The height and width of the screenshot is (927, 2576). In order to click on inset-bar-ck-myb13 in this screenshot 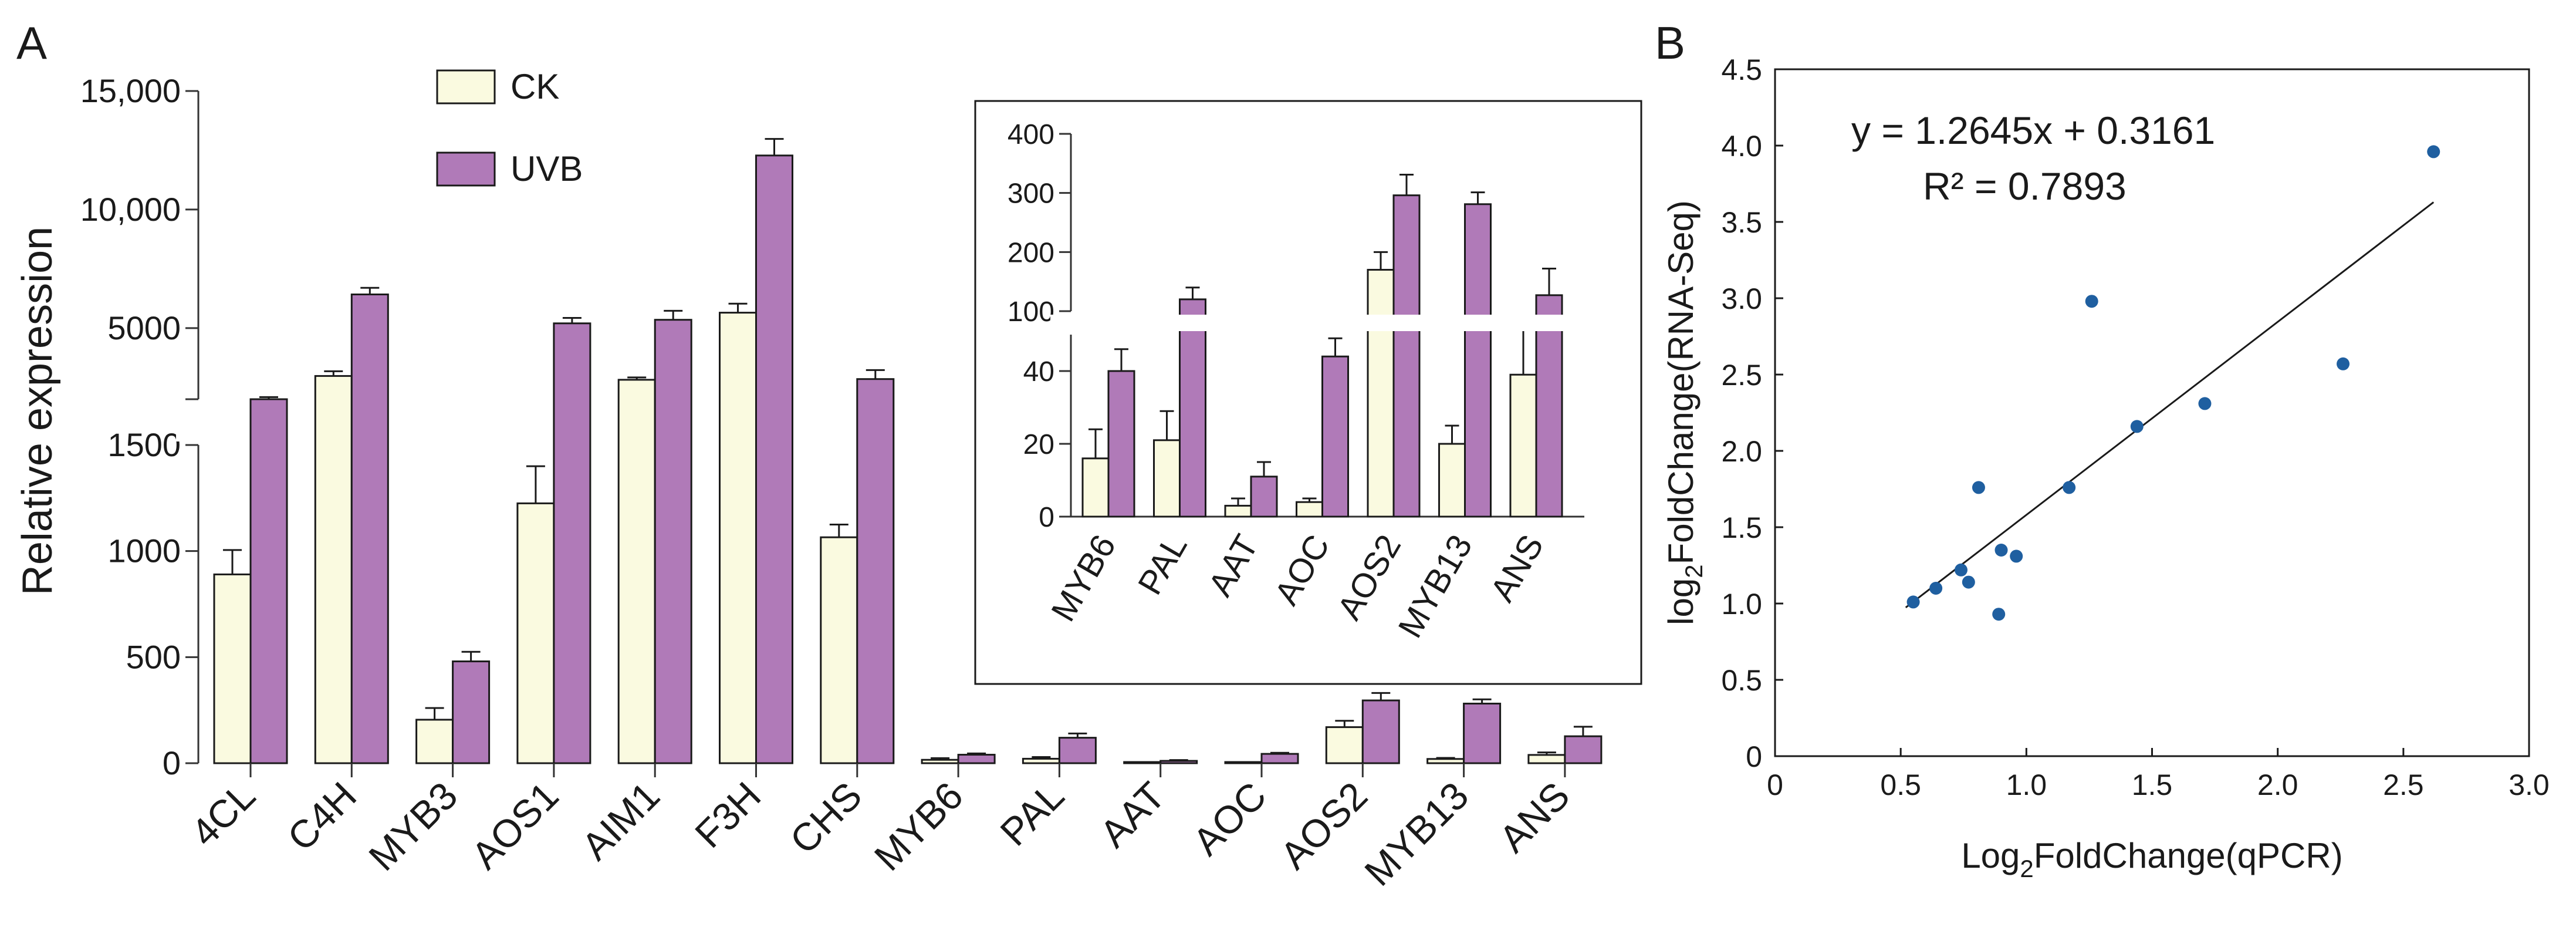, I will do `click(1452, 480)`.